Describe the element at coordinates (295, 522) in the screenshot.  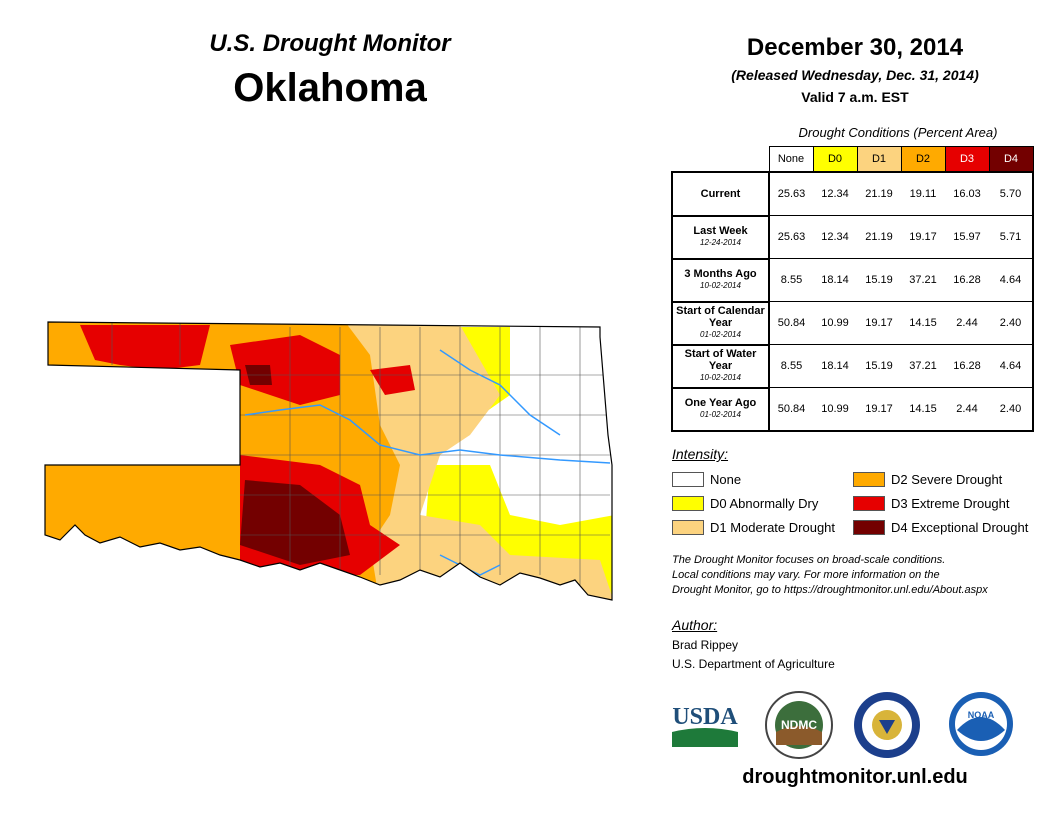
I see `region-d4-southwest` at that location.